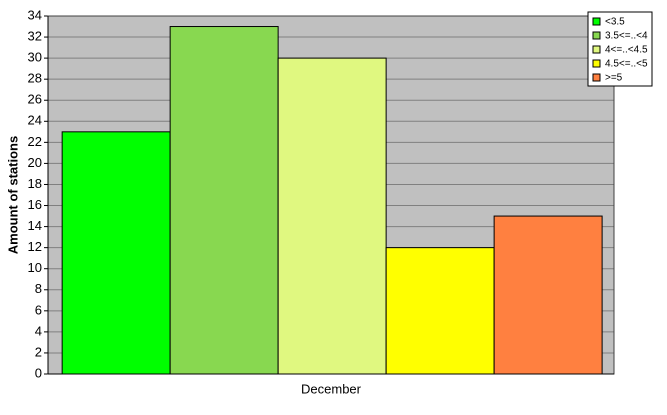 Image resolution: width=667 pixels, height=415 pixels. What do you see at coordinates (38, 372) in the screenshot?
I see `y-tick-label: 0` at bounding box center [38, 372].